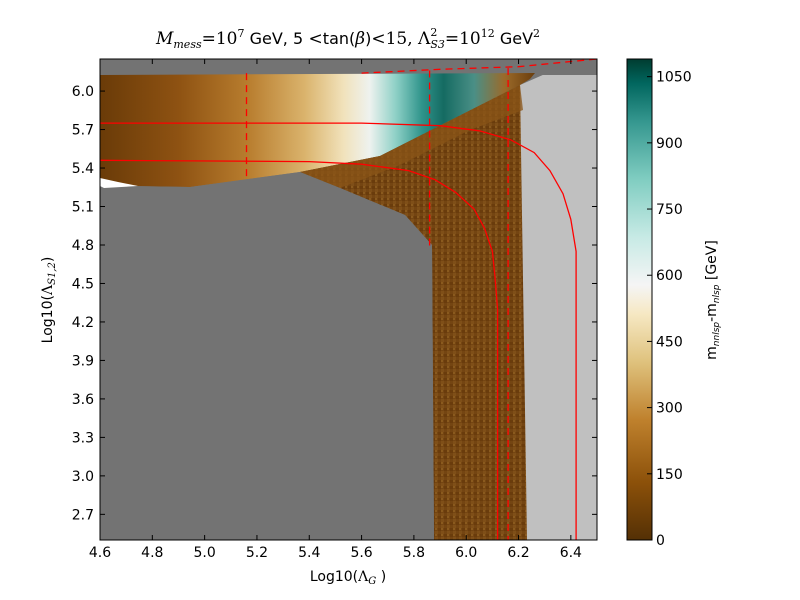  Describe the element at coordinates (669, 210) in the screenshot. I see `colorbar-tick-label: 750` at that location.